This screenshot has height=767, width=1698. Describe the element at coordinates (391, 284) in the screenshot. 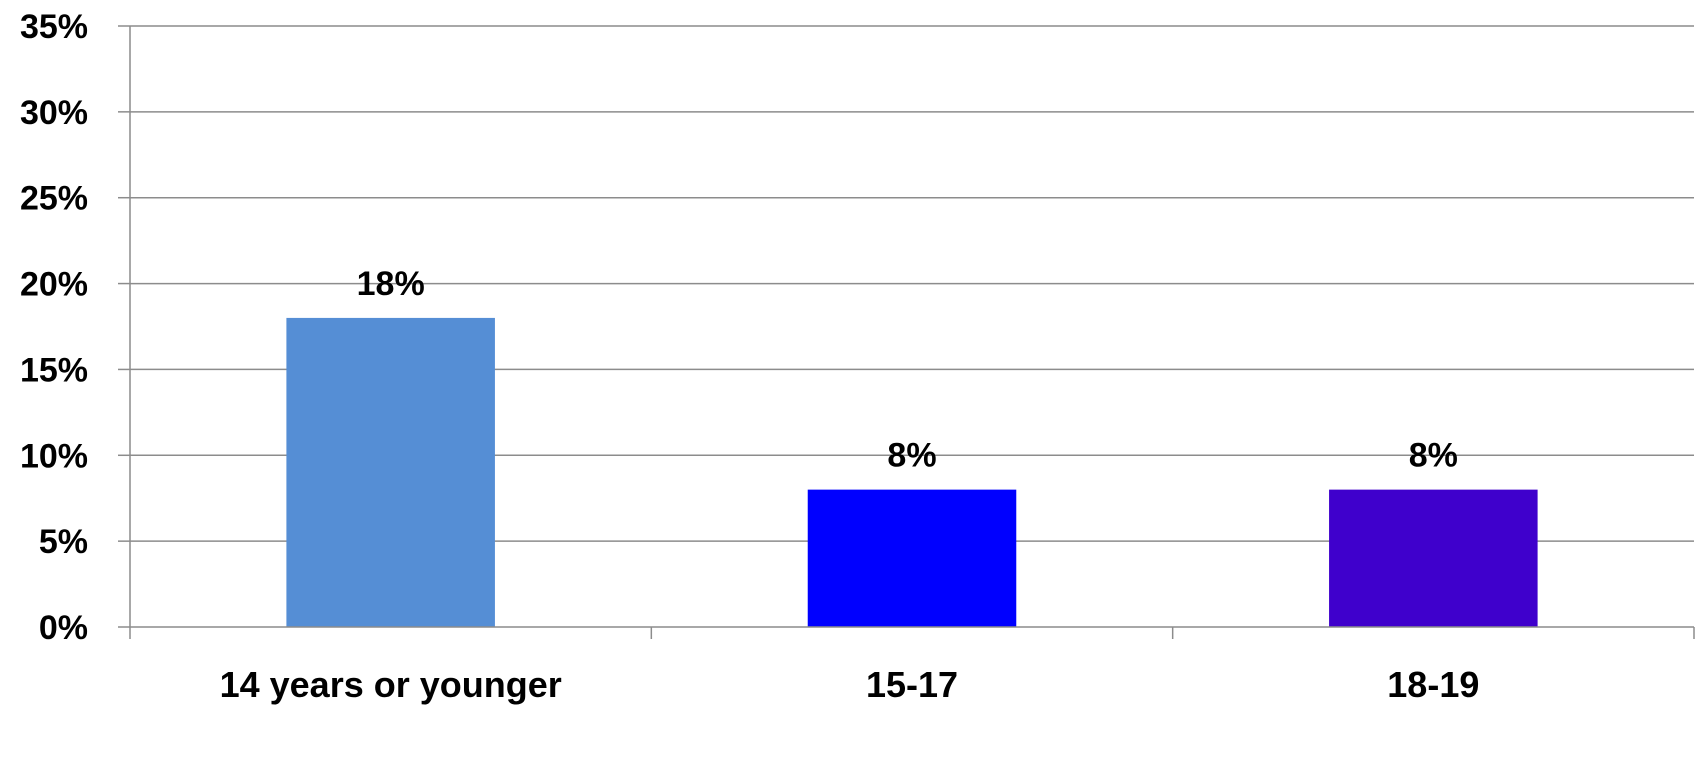

I see `data-label: 18%` at that location.